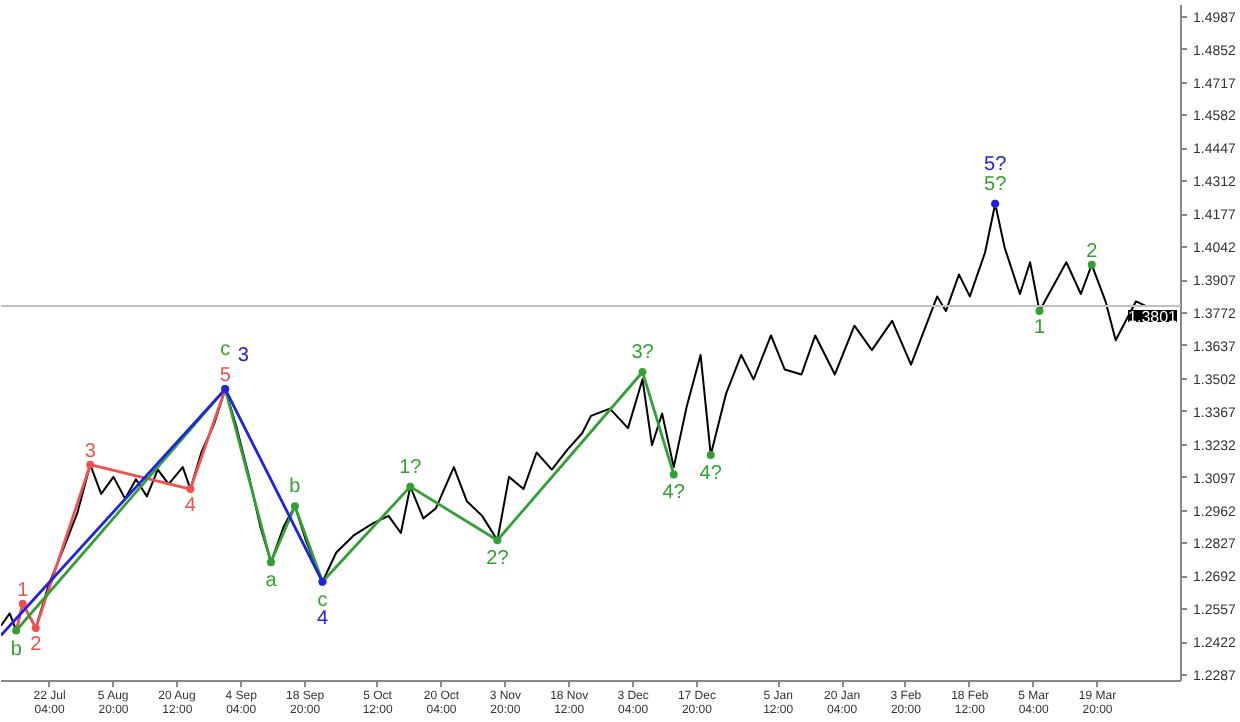  I want to click on series-label: 1?, so click(411, 467).